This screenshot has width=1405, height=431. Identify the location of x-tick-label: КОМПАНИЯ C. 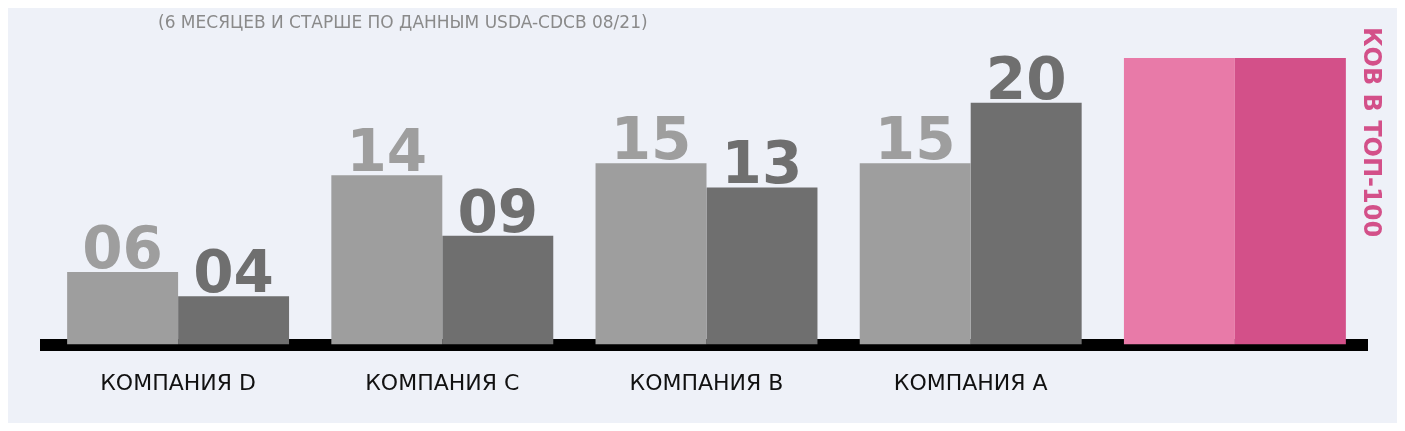
(442, 382).